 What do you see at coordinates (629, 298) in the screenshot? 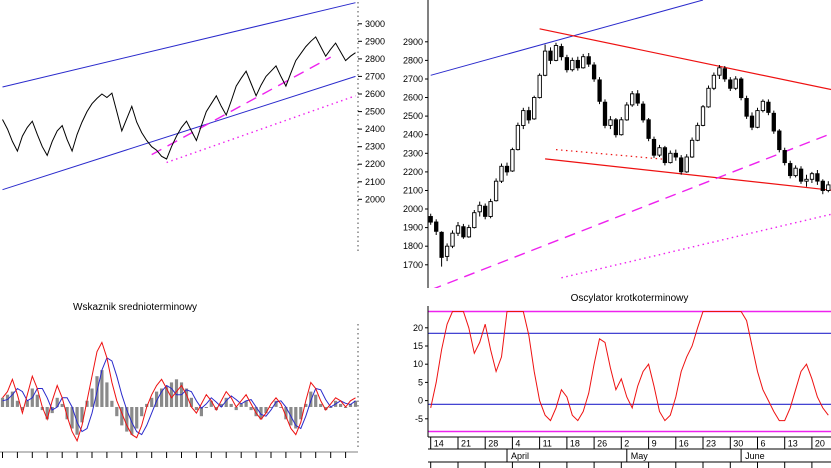
I see `short-term-oscillator-title: Oscylator krotkoterminowy` at bounding box center [629, 298].